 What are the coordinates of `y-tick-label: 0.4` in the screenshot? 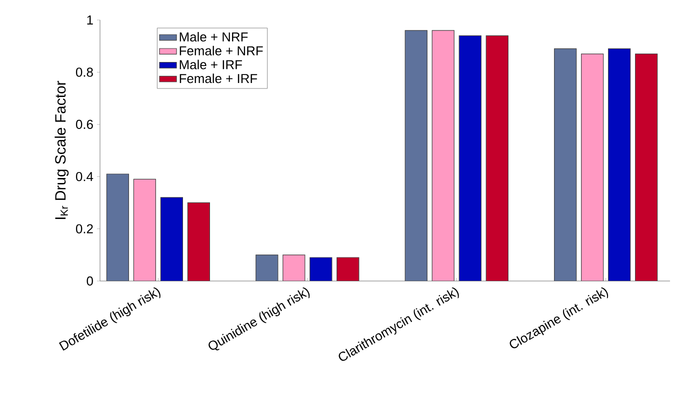 It's located at (85, 177).